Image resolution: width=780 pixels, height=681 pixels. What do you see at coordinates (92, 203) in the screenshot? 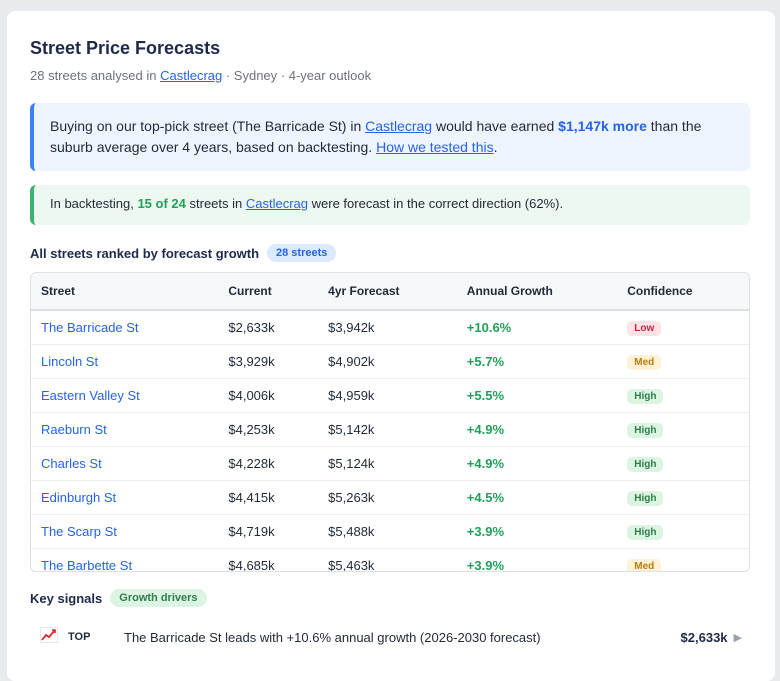
I see `backtest-text: In backtesting,` at bounding box center [92, 203].